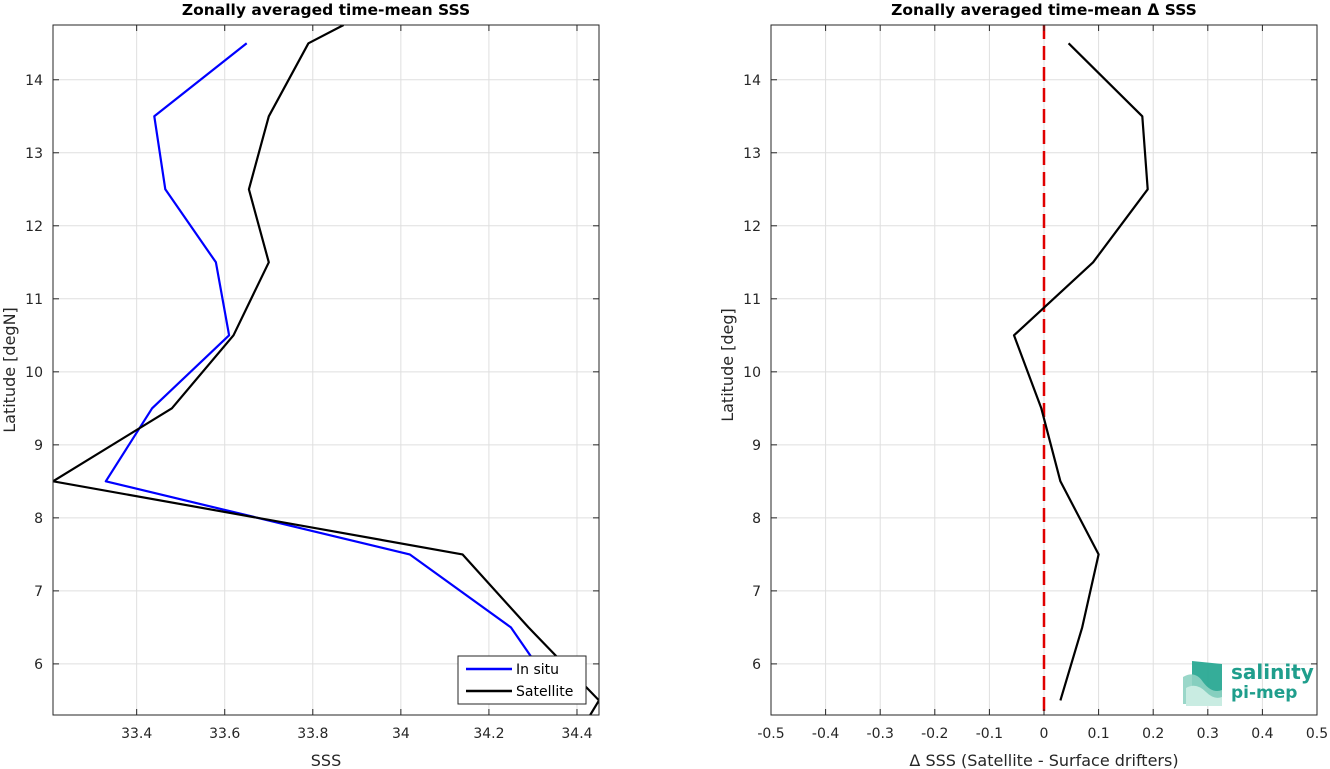 Image resolution: width=1330 pixels, height=769 pixels. I want to click on right-x-tick-label: 0.4, so click(1262, 734).